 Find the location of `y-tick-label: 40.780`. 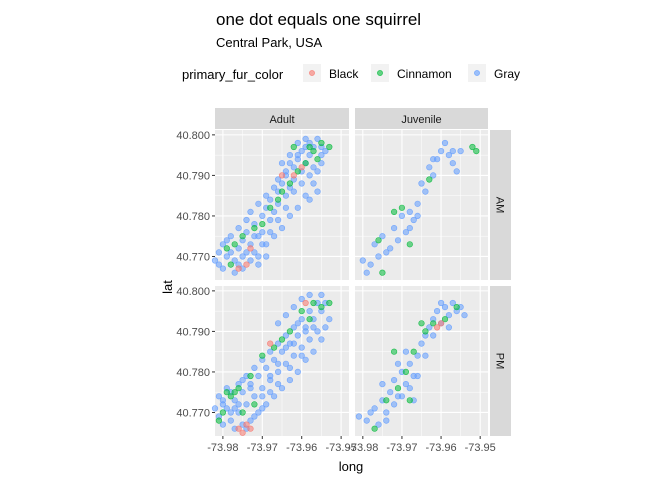

y-tick-label: 40.780 is located at coordinates (193, 217).